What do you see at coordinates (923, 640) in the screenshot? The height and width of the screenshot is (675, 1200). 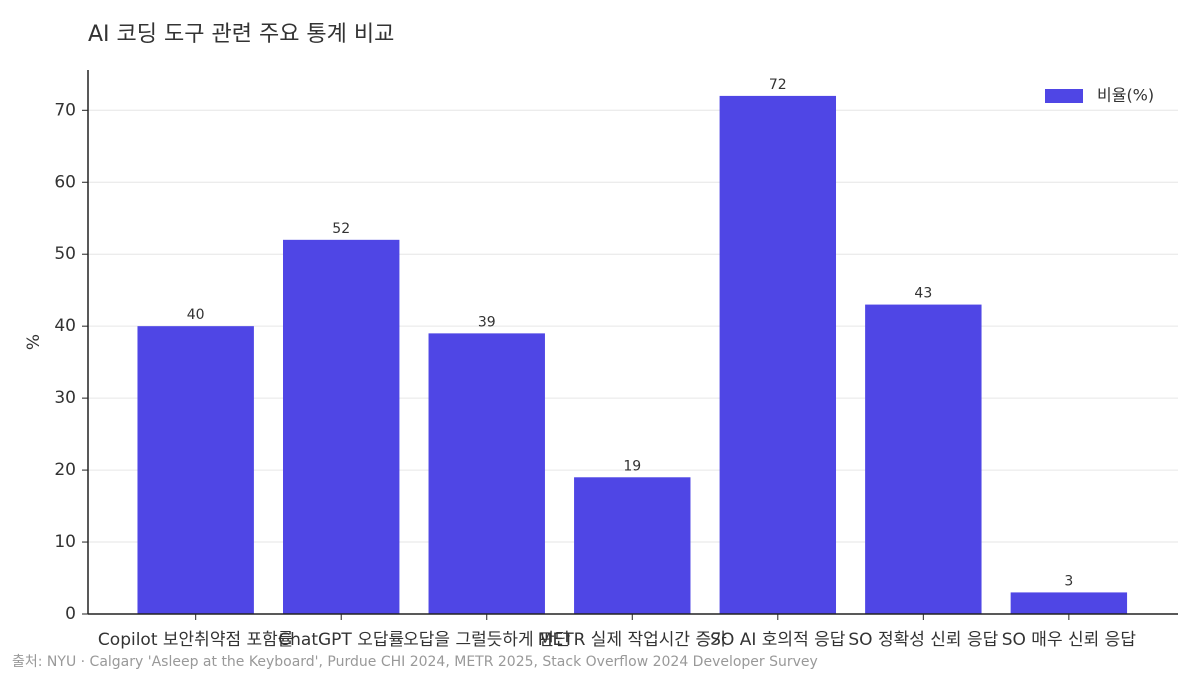 I see `x-tick-label: SO 정확성 신뢰 응답` at bounding box center [923, 640].